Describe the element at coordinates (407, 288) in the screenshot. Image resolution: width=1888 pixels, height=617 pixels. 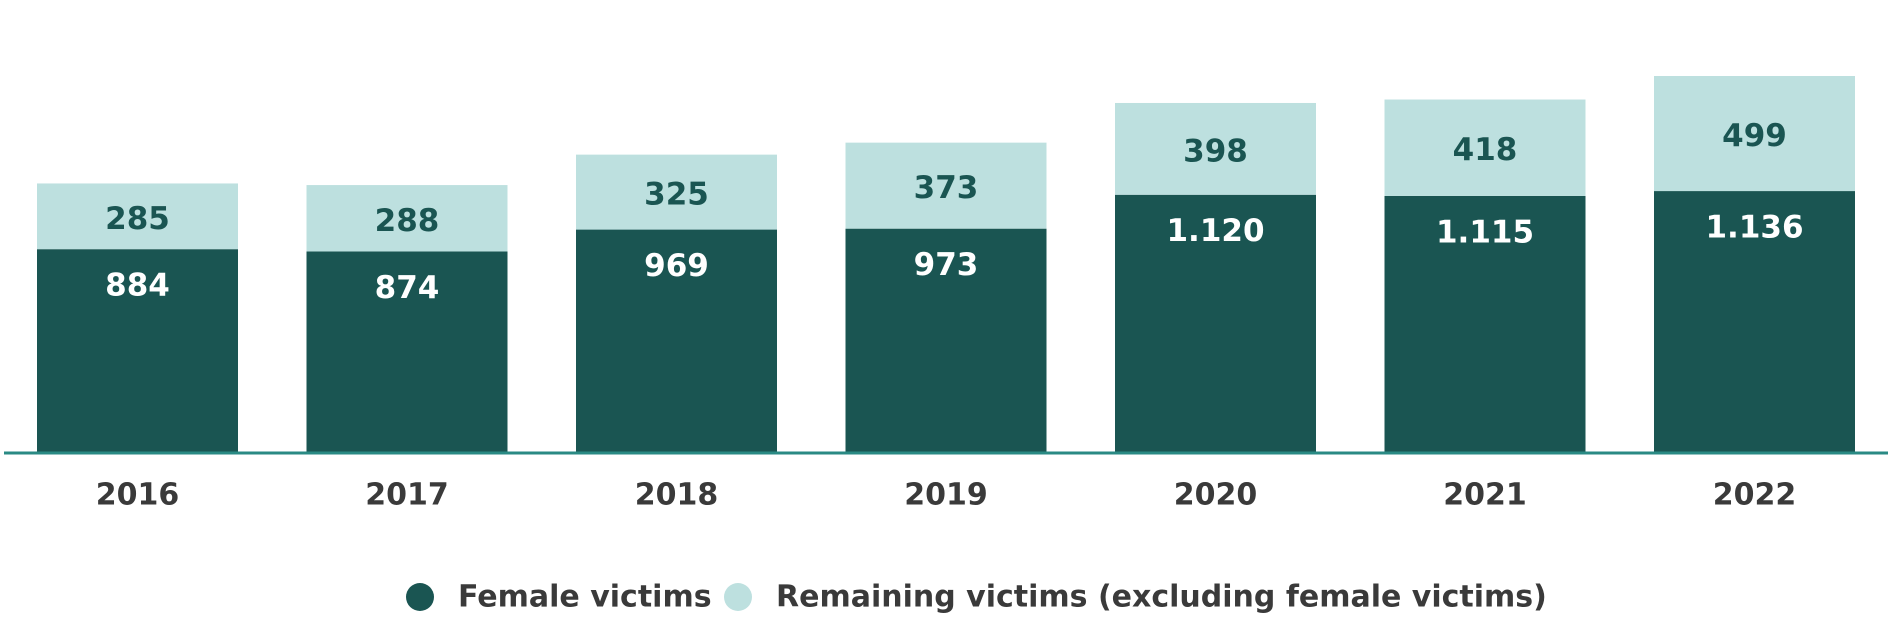
I see `value-label: 874` at that location.